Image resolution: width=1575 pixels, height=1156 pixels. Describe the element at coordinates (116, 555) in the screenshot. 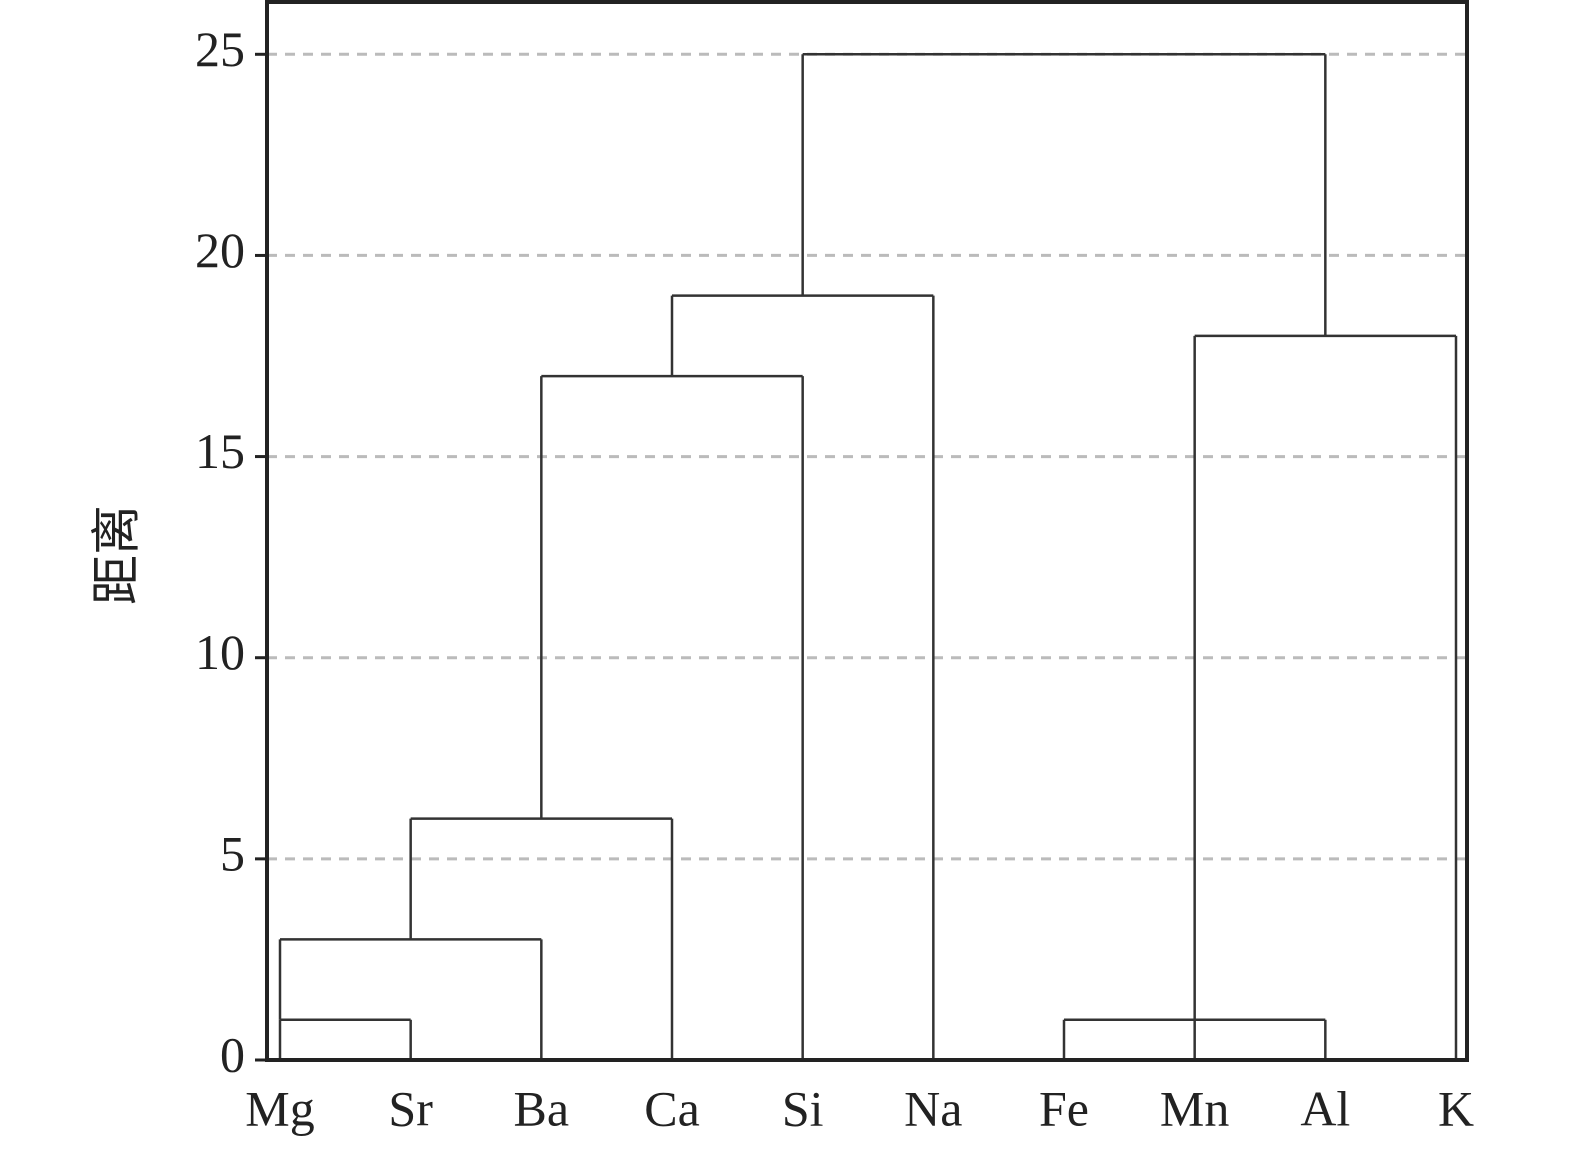

I see `y-axis-label: 距离` at that location.